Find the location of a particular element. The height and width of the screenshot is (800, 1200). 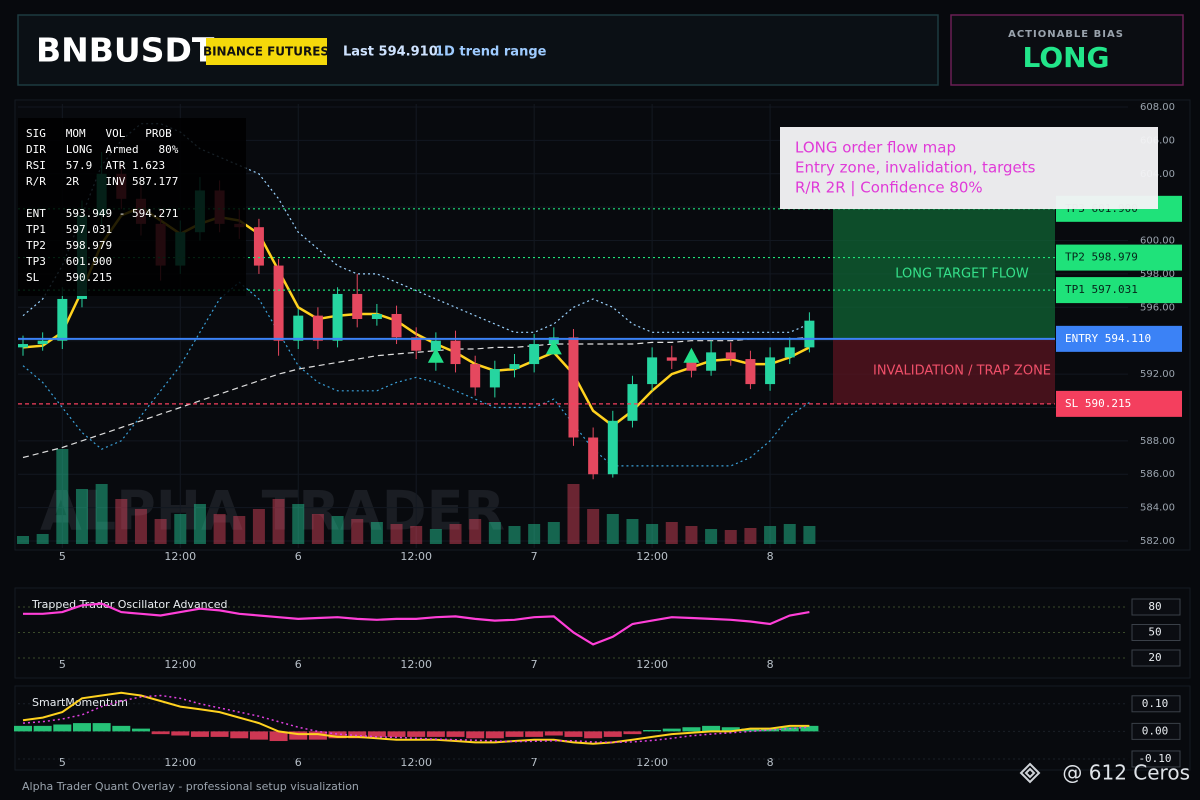

y-tick-label: 0.00 is located at coordinates (1155, 730).